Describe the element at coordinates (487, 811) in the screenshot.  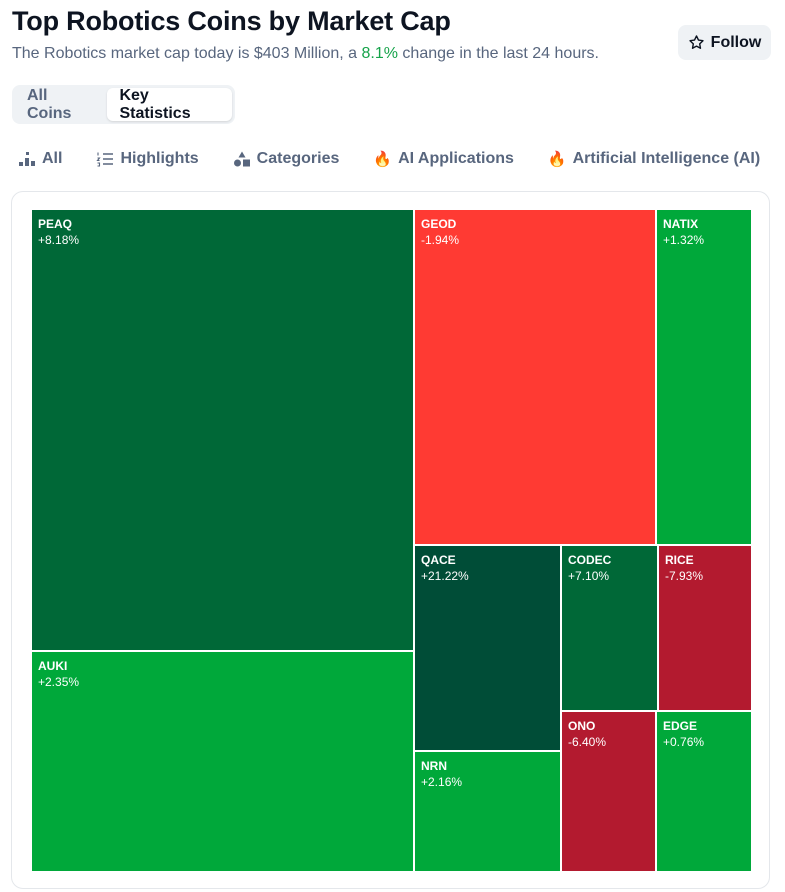
I see `tile-nrn: NRN +2.16%` at that location.